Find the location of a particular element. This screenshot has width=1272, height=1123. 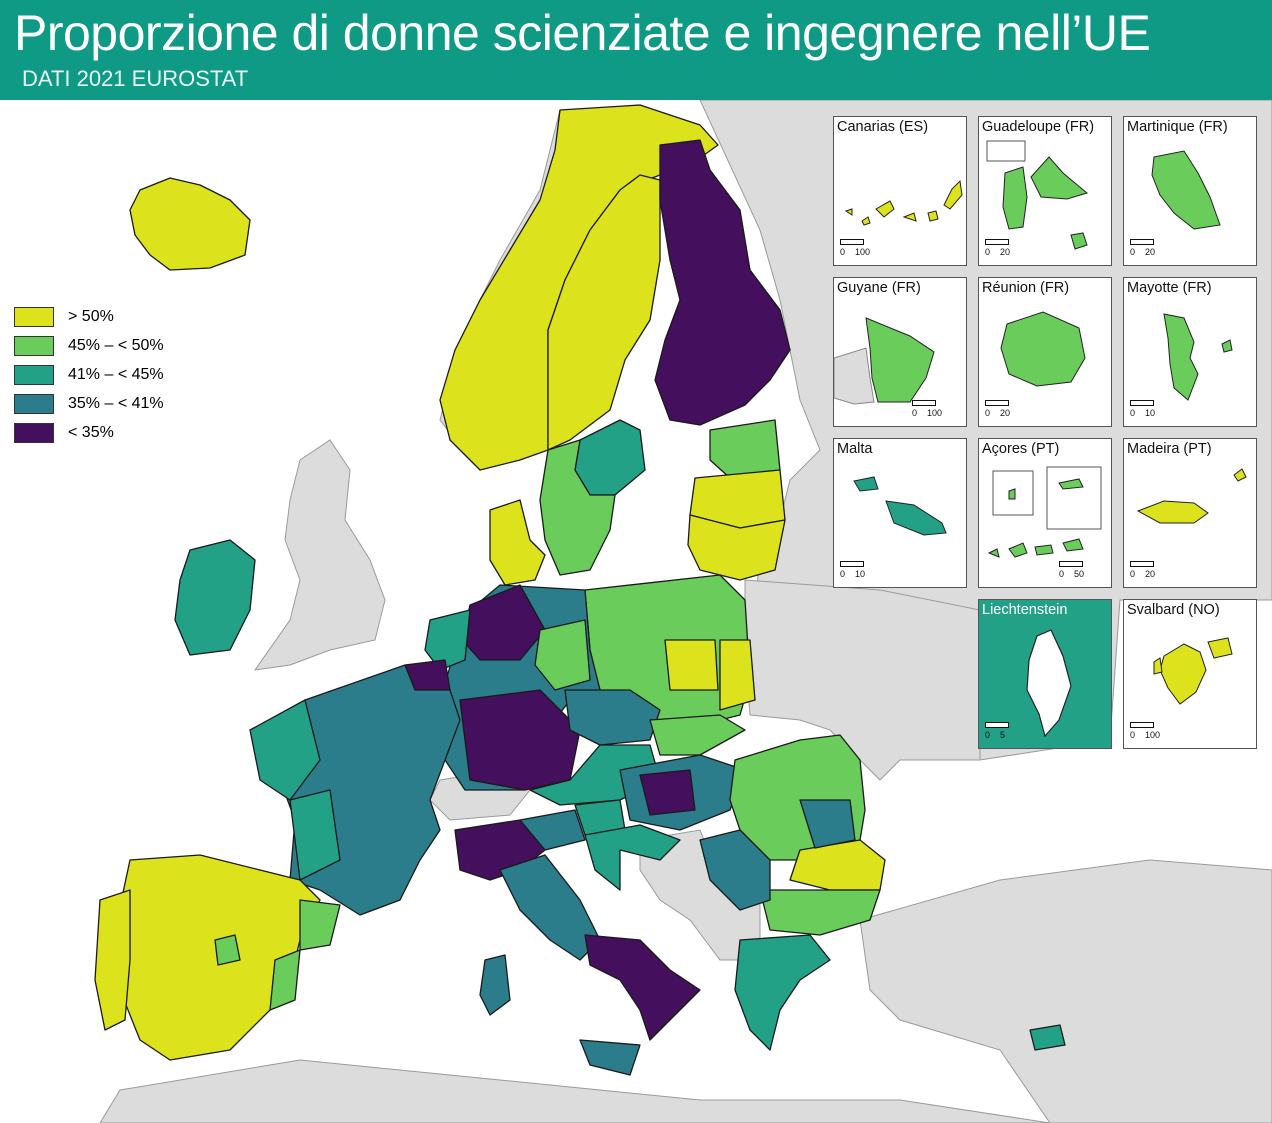

region-netherlands is located at coordinates (447, 640).